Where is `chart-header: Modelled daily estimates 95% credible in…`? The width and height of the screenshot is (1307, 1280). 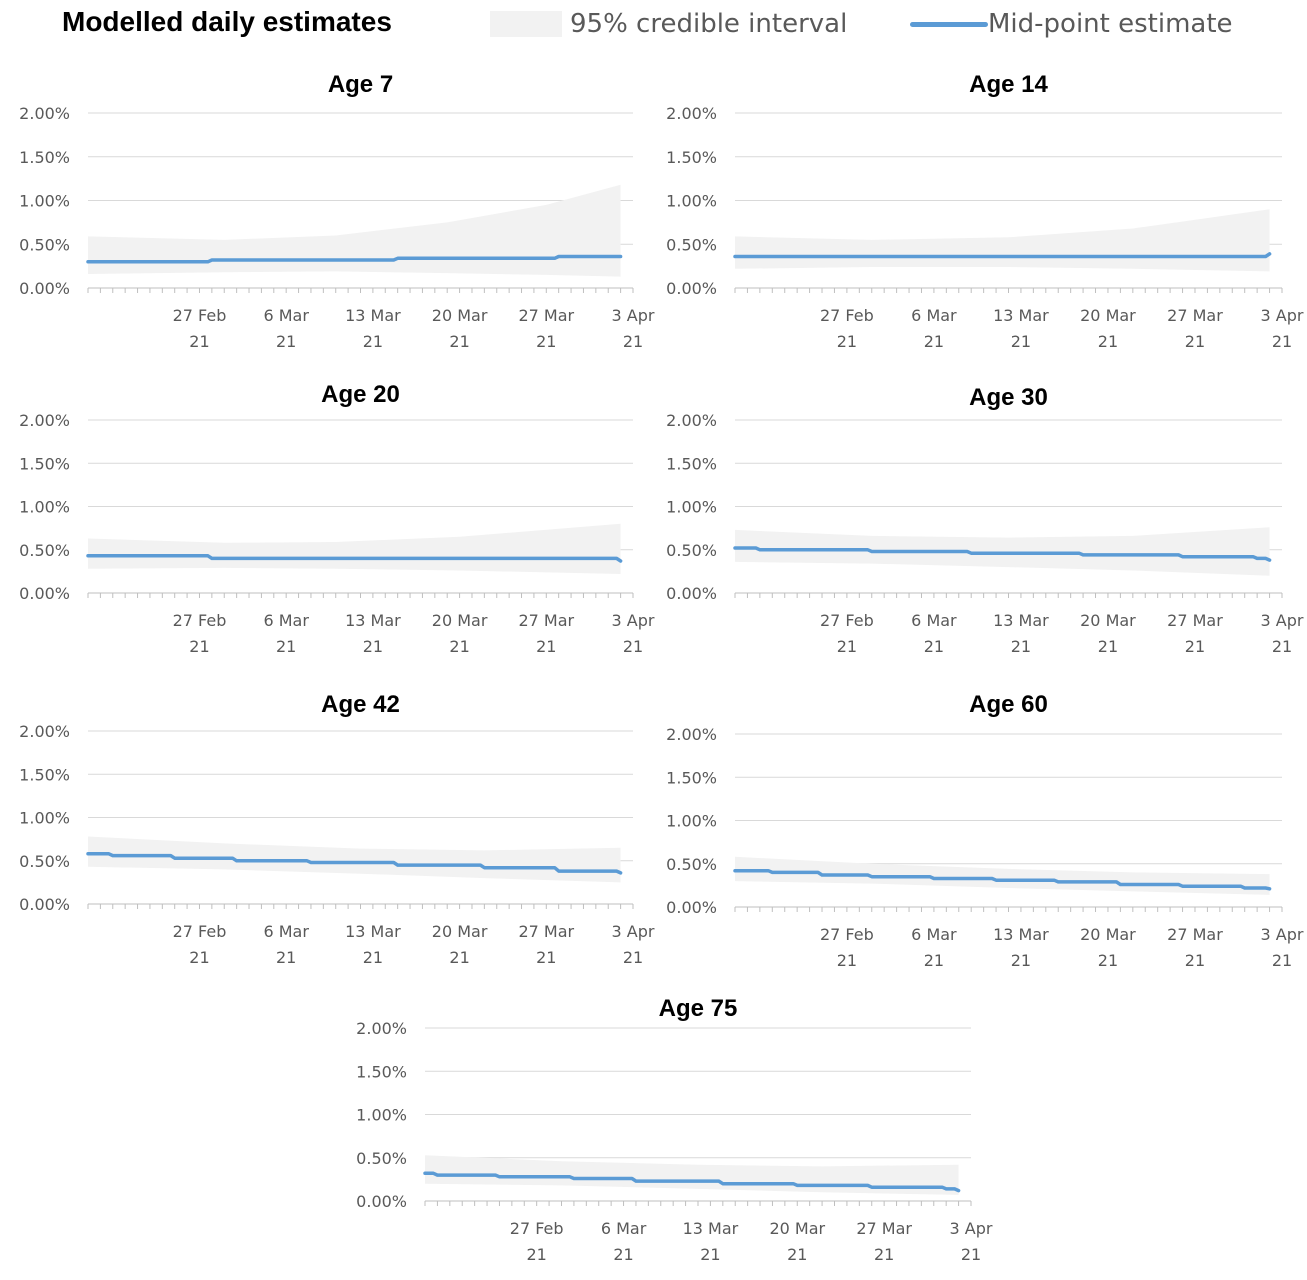
chart-header: Modelled daily estimates 95% credible in… is located at coordinates (653, 25).